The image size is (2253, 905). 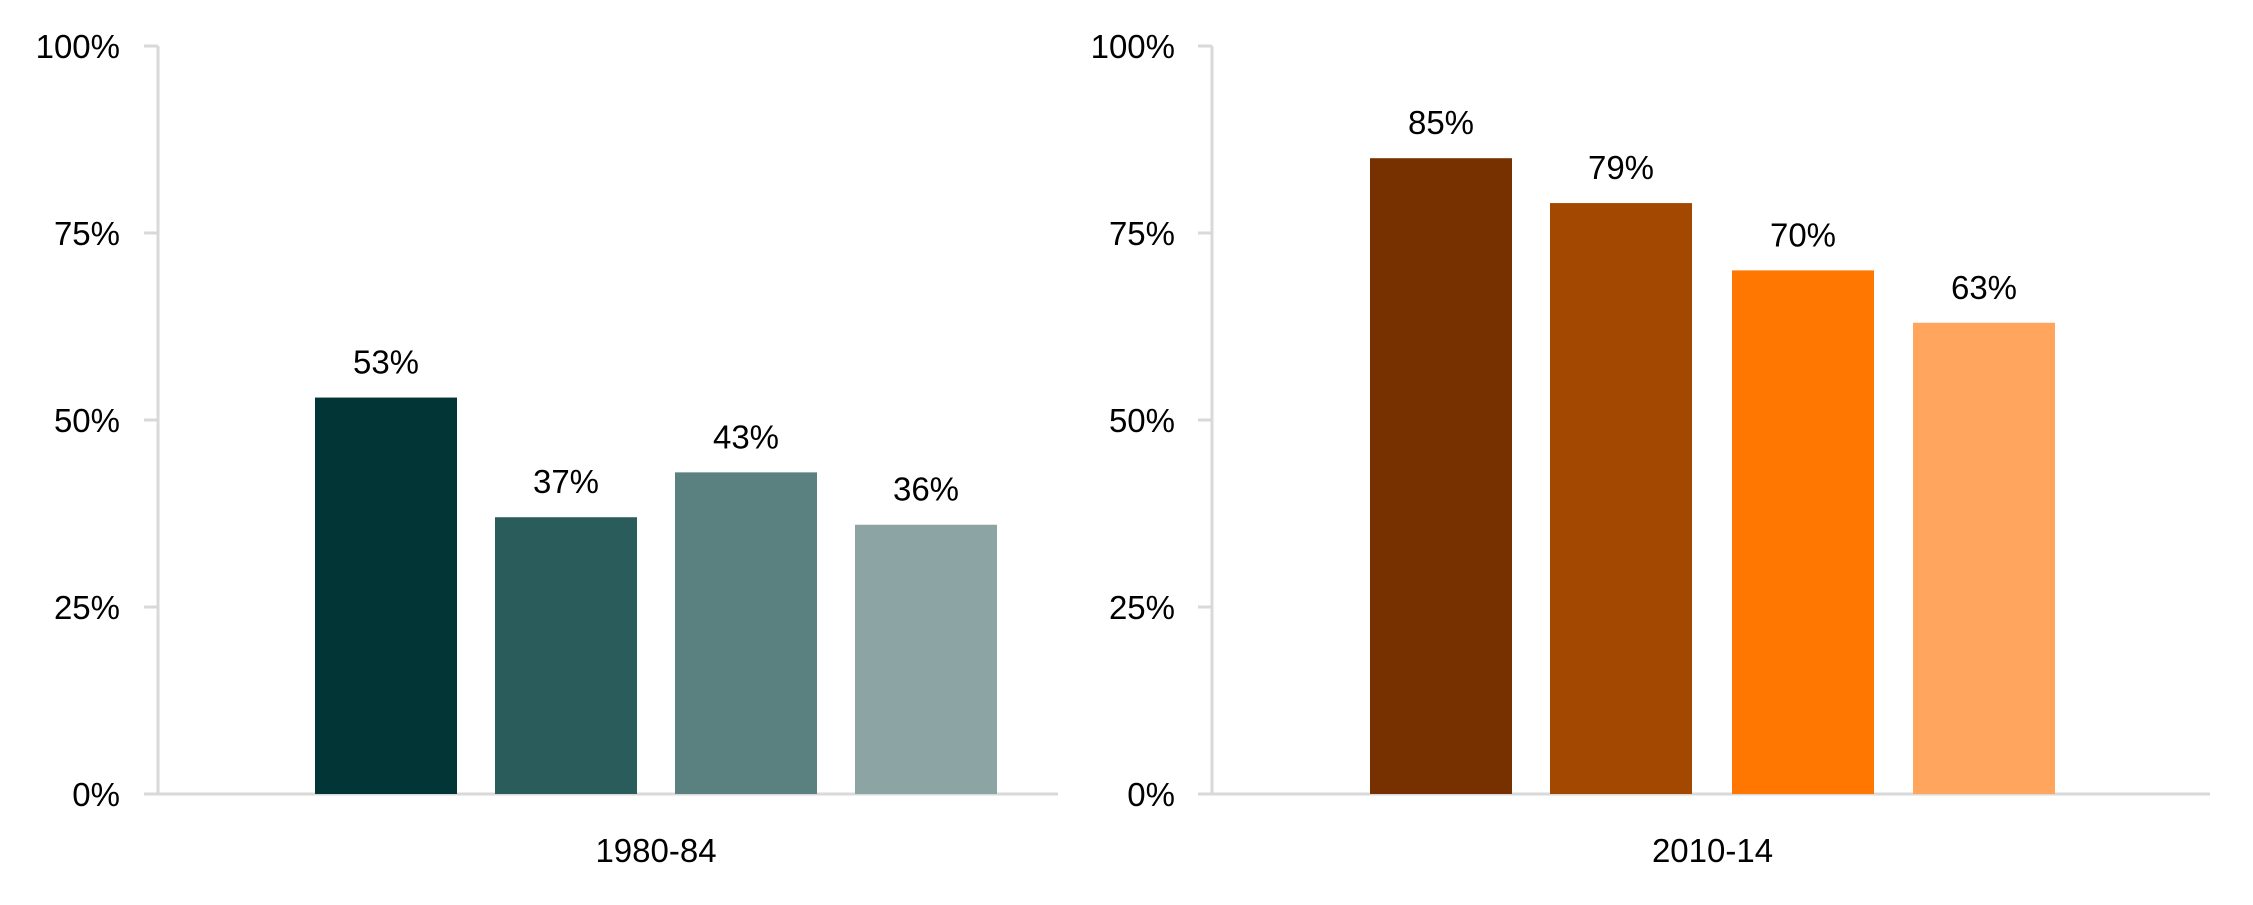 I want to click on data-label: 36%, so click(x=926, y=489).